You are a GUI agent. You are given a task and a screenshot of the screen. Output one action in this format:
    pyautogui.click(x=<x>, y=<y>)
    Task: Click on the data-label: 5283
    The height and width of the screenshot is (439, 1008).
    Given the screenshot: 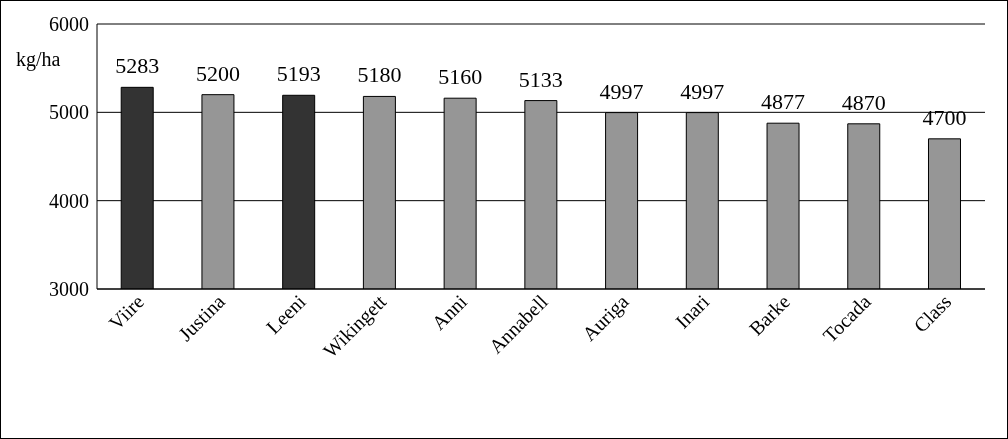 What is the action you would take?
    pyautogui.click(x=137, y=66)
    